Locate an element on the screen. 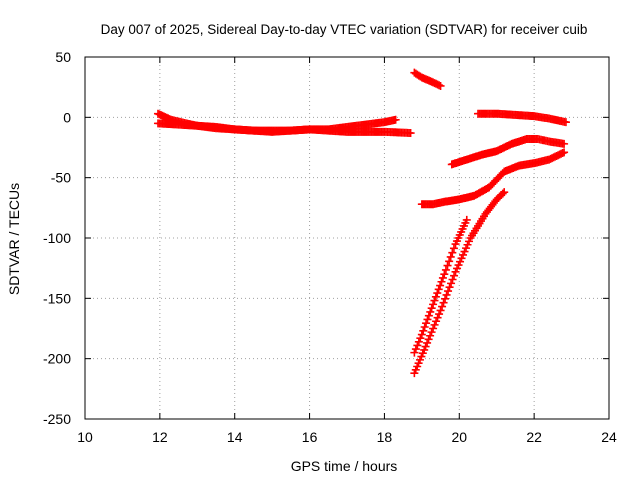  x-tick-label: 10 is located at coordinates (85, 437).